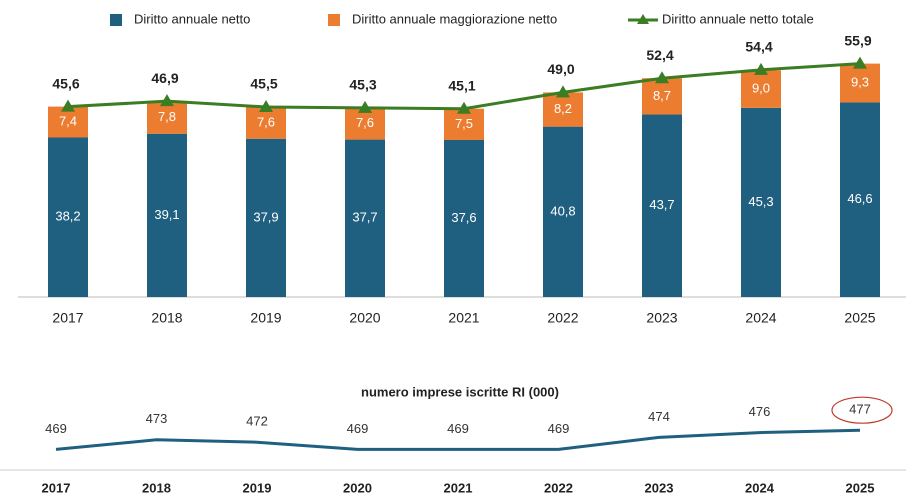 Image resolution: width=906 pixels, height=496 pixels. I want to click on total-label: 55,9, so click(857, 40).